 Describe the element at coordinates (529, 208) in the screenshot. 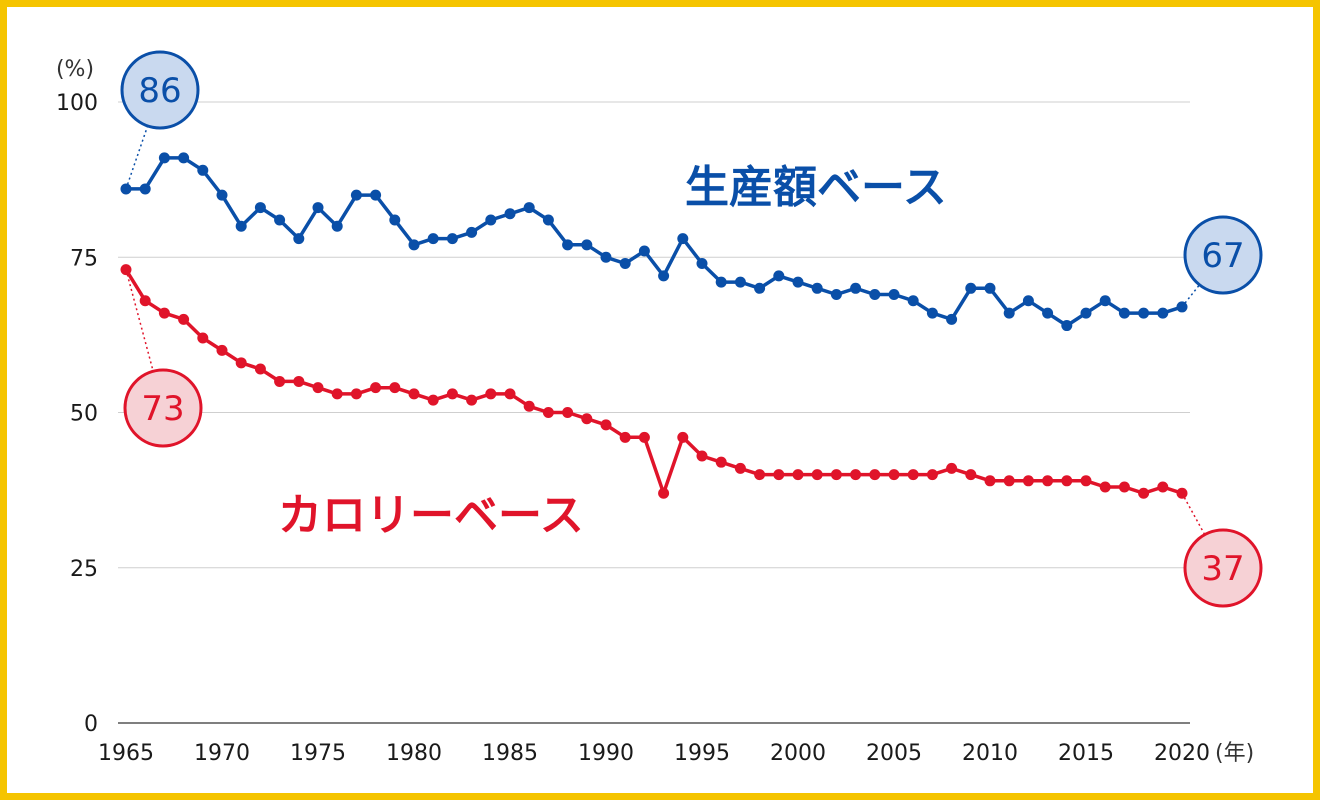

I see `data-point-0-1986` at that location.